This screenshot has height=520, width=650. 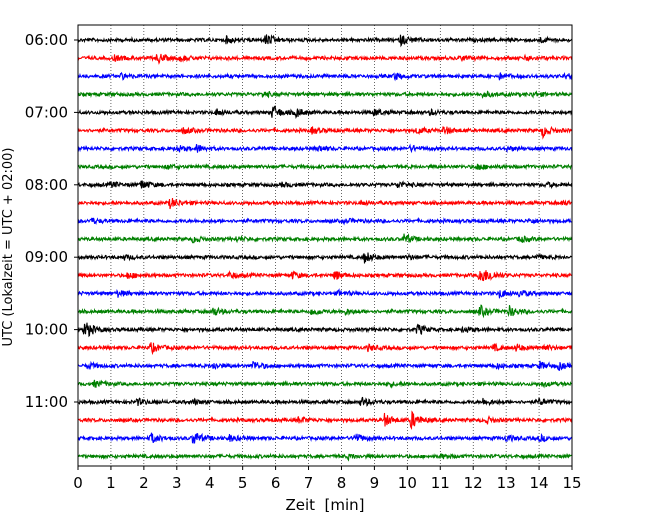 What do you see at coordinates (506, 483) in the screenshot?
I see `x-tick-label-13: 13` at bounding box center [506, 483].